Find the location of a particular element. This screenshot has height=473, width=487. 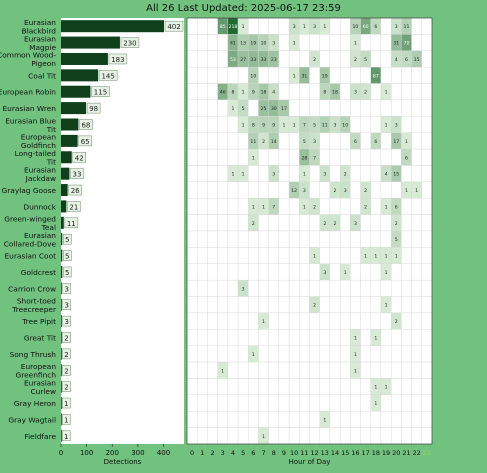

species-label: Eurasian Blackbird is located at coordinates (39, 26).